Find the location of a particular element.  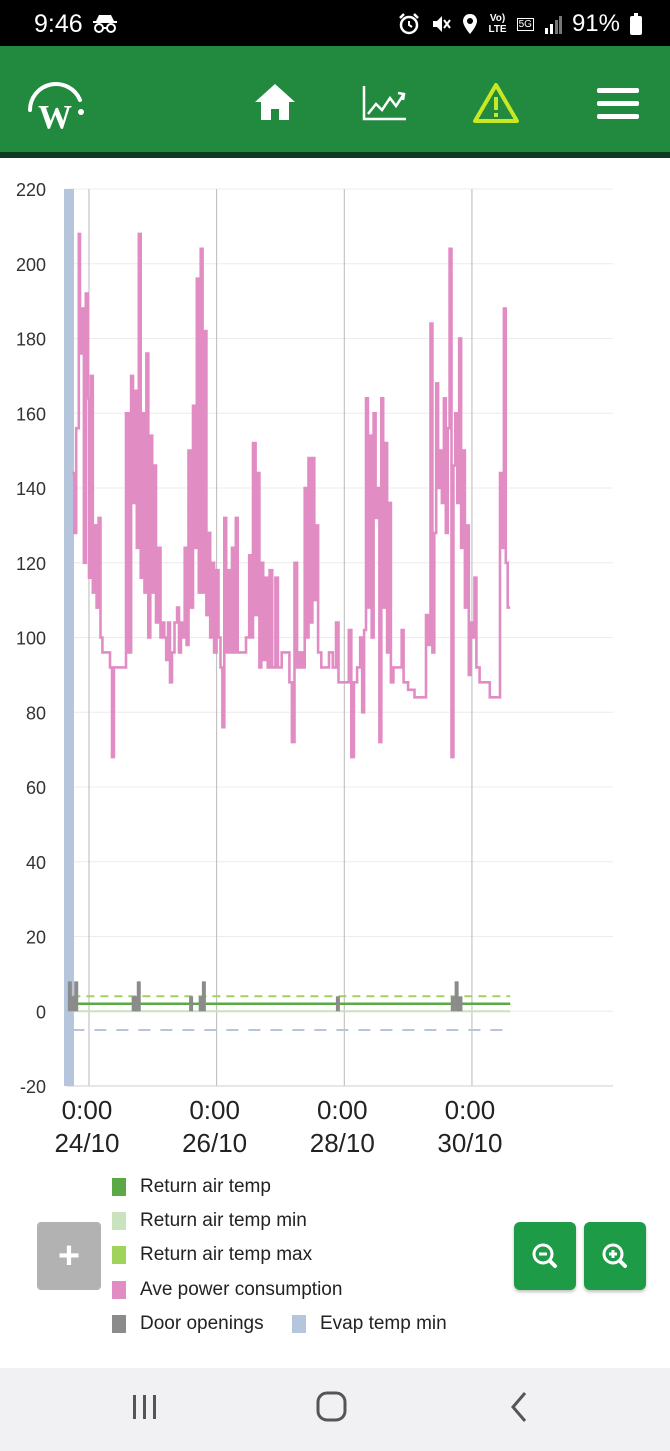

incognito-icon is located at coordinates (105, 24).